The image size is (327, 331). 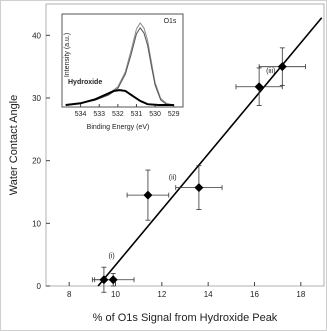 I want to click on x-tick-label: 12, so click(x=161, y=294).